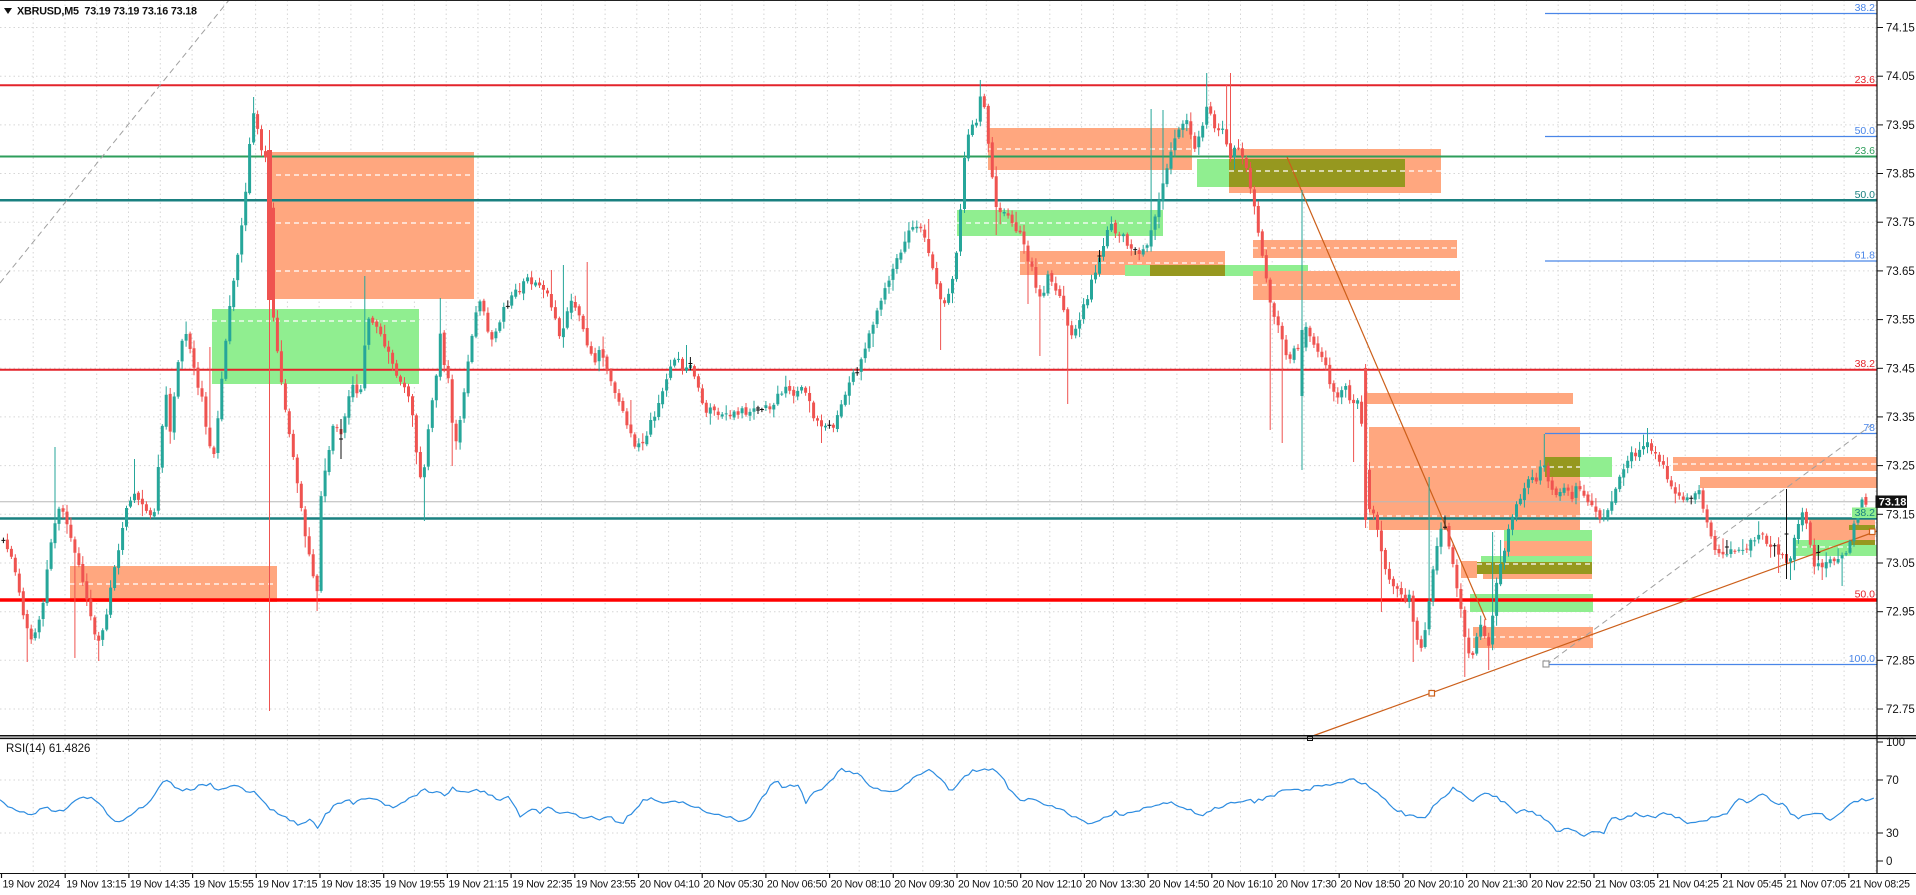 The height and width of the screenshot is (895, 1916). I want to click on svg-text:XBRUSD,M5 73.19 73.19 73.16 7: XBRUSD,M5 73.19 73.19 73.16 73.18, so click(107, 12).